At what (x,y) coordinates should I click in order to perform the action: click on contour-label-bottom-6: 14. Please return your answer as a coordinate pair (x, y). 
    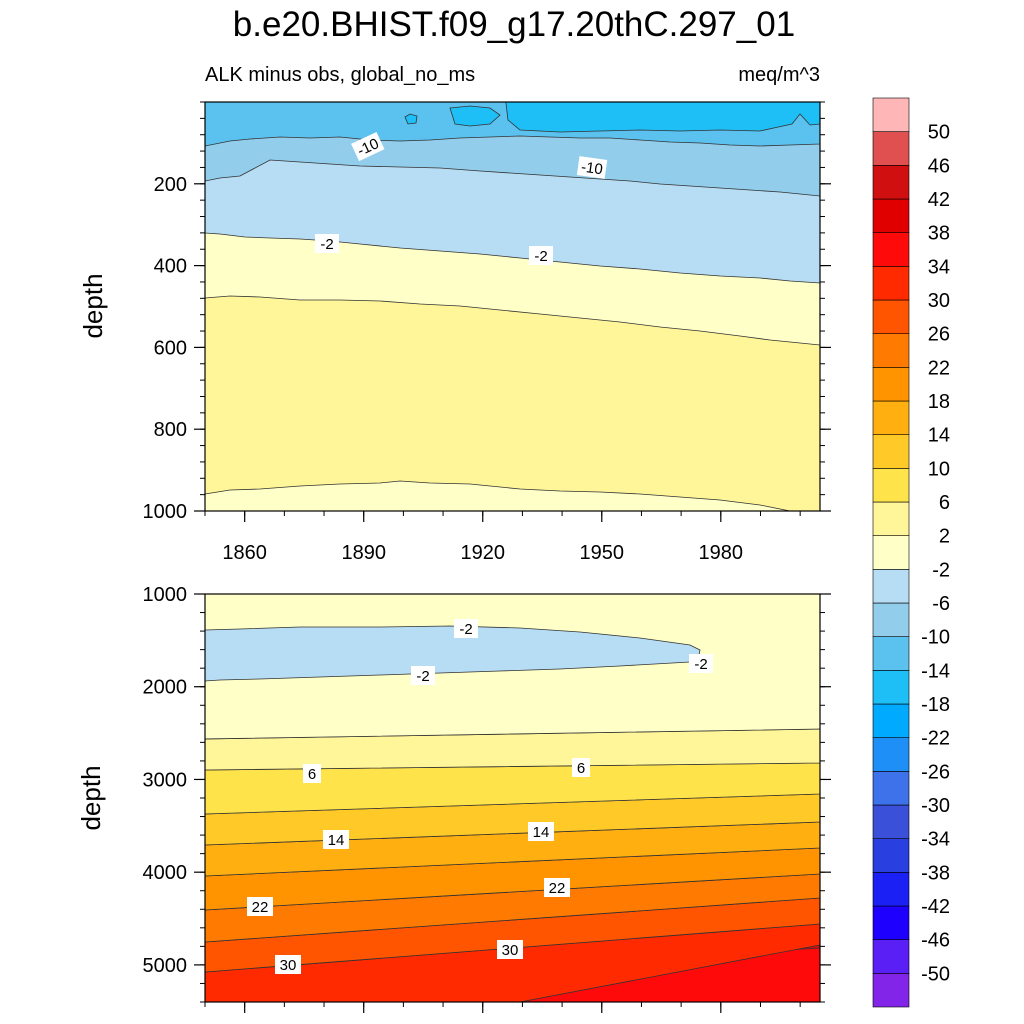
    Looking at the image, I should click on (336, 839).